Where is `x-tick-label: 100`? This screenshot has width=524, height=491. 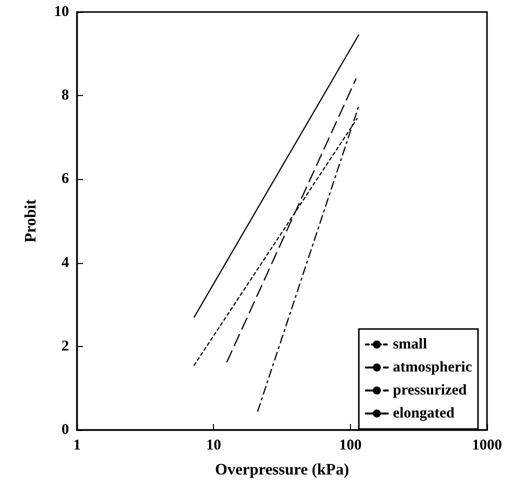 x-tick-label: 100 is located at coordinates (350, 446).